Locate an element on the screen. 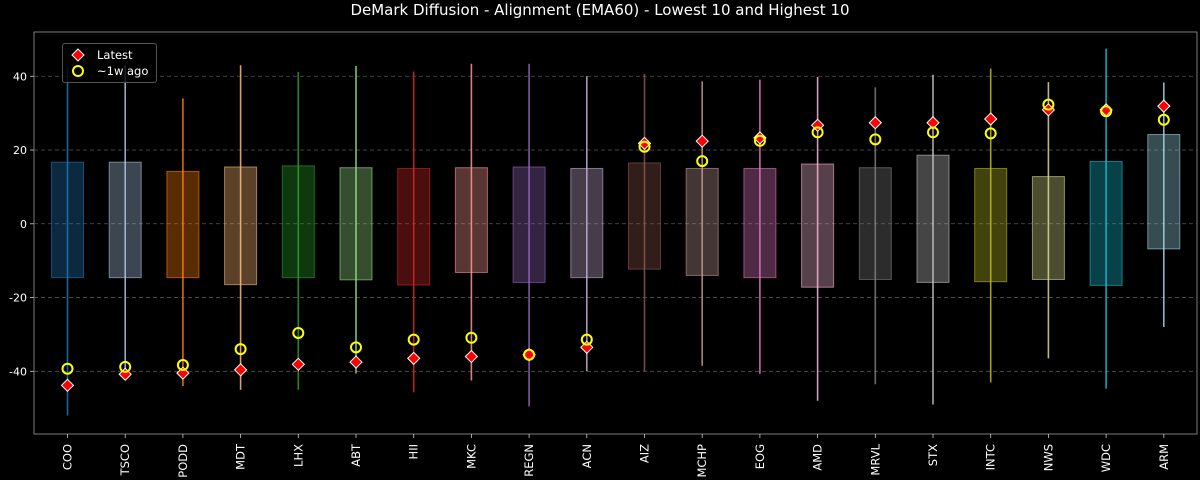  x-tick-label: MKC is located at coordinates (471, 456).